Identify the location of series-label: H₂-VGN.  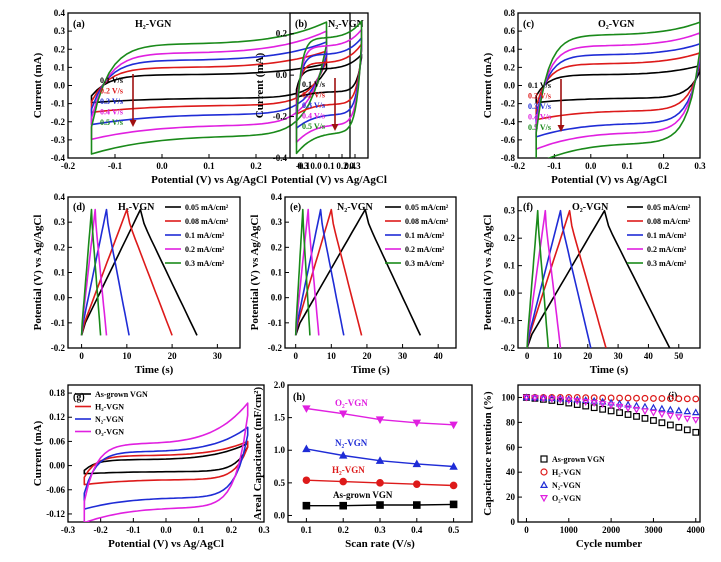
(348, 470).